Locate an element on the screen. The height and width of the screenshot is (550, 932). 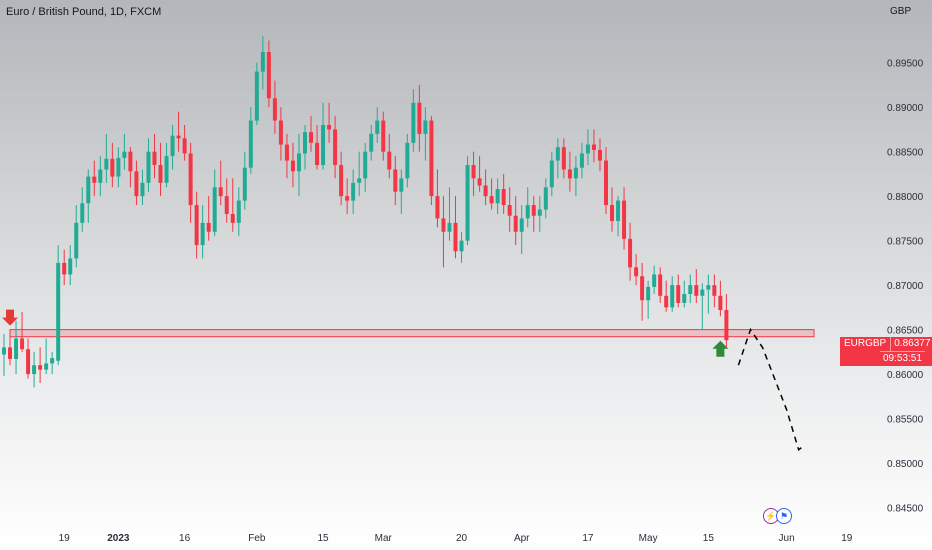
flag-icon: ⚑ is located at coordinates (784, 516).